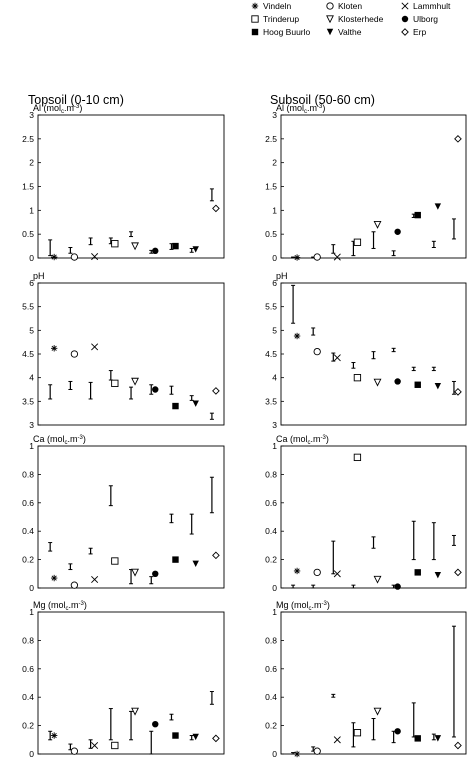  I want to click on y-tick-label: 0.2, so click(271, 726).